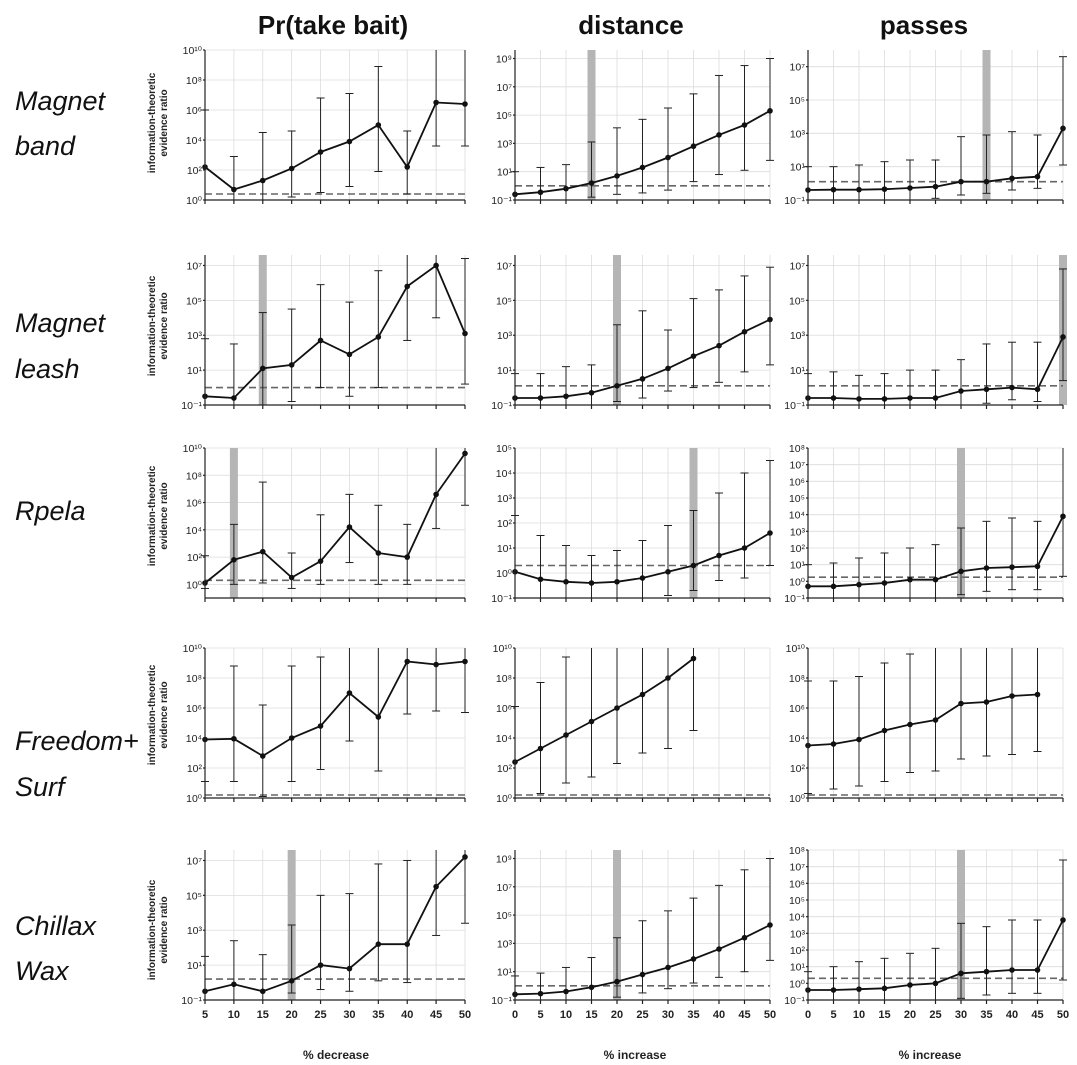  I want to click on y-tick-label: 10⁶, so click(797, 482).